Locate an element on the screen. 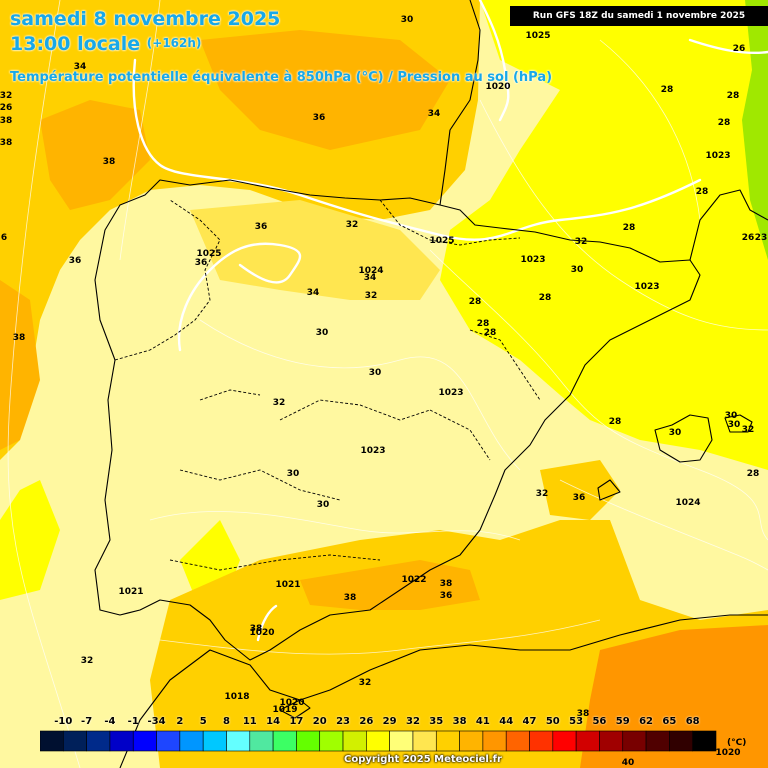  legend-tick: 68 is located at coordinates (692, 721).